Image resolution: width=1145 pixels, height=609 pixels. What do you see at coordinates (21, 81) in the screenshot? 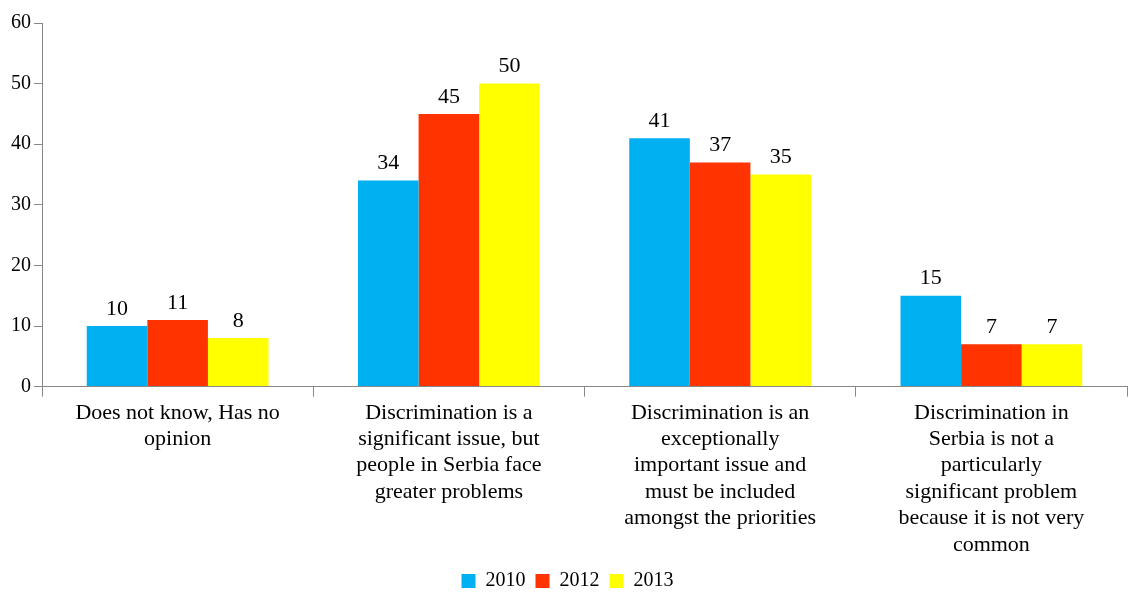
I see `y-tick-label: 50` at bounding box center [21, 81].